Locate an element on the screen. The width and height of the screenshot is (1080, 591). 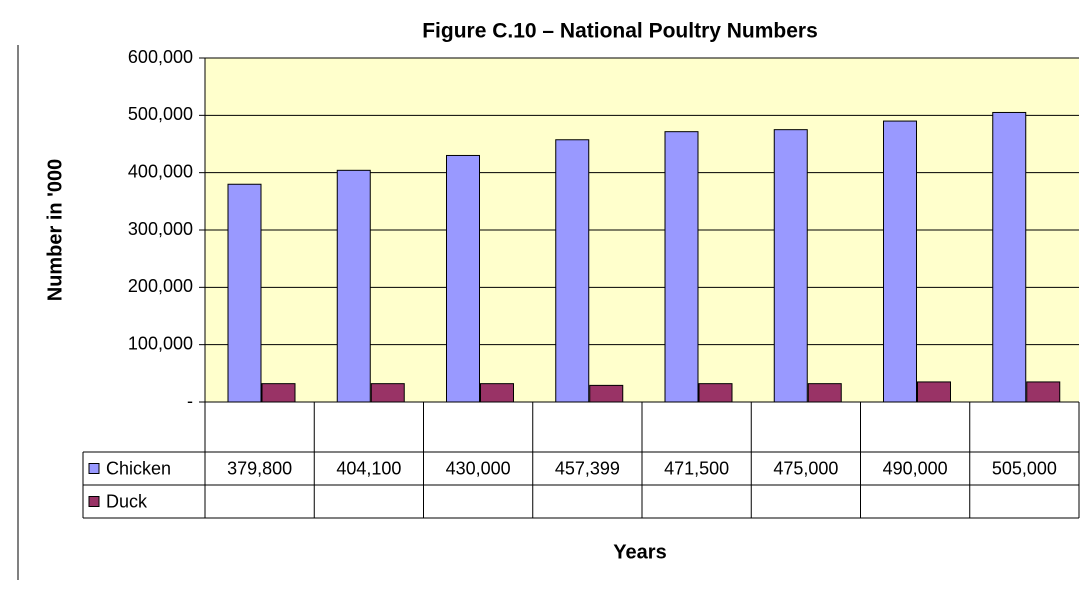
legend-label: Duck is located at coordinates (127, 501).